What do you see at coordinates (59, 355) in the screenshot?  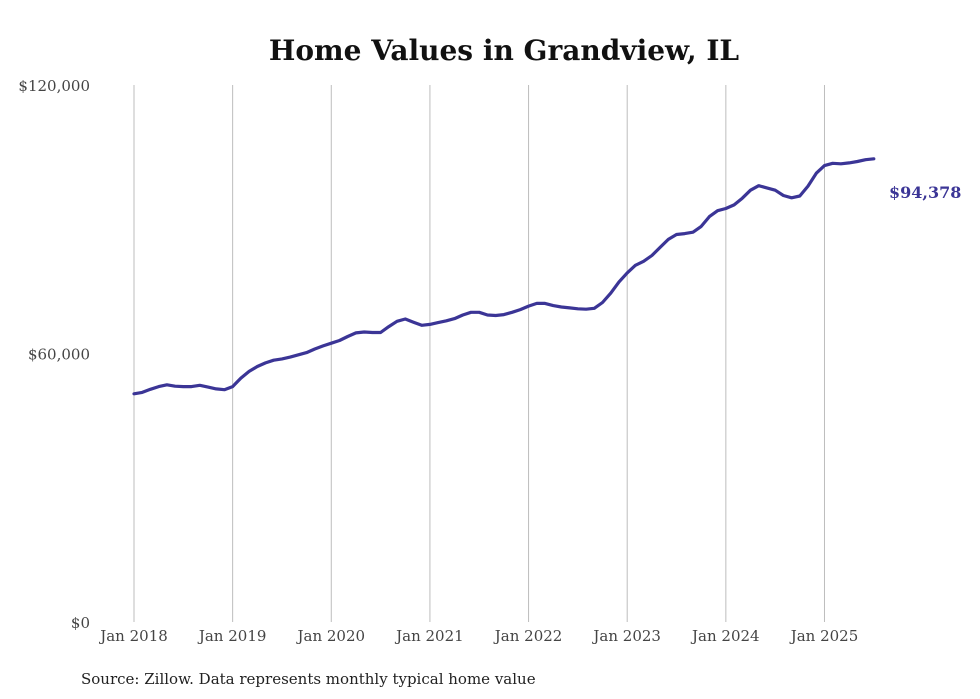 I see `y-tick-label: $60,000` at bounding box center [59, 355].